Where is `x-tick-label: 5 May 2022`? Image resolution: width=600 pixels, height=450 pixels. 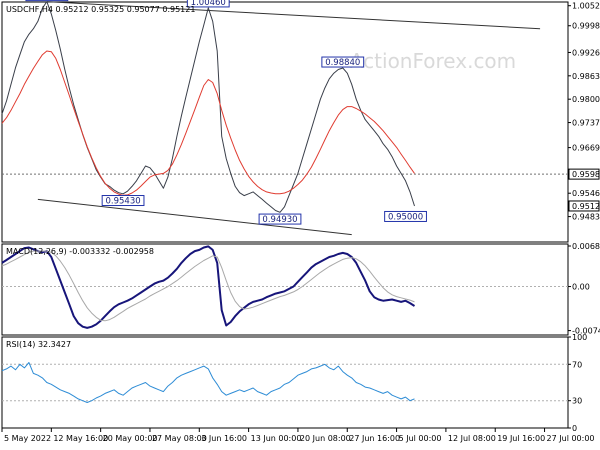 x-tick-label: 5 May 2022 is located at coordinates (27, 438).